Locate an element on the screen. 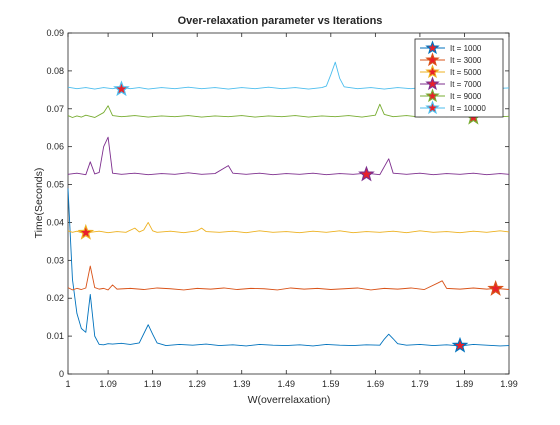 The width and height of the screenshot is (560, 425). legend-label-5: It = 9000 is located at coordinates (466, 96).